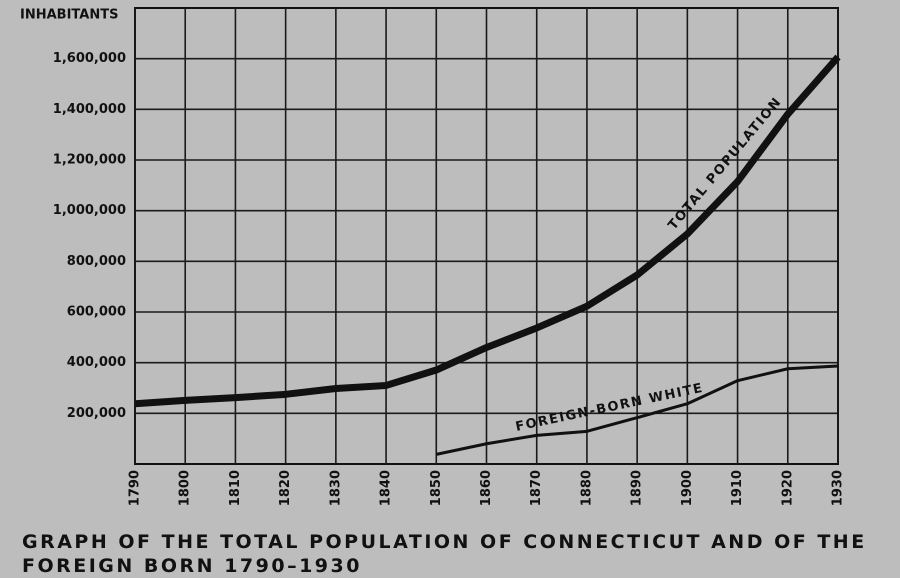 Image resolution: width=900 pixels, height=578 pixels. What do you see at coordinates (89, 109) in the screenshot?
I see `y-tick-label: 1,400,000` at bounding box center [89, 109].